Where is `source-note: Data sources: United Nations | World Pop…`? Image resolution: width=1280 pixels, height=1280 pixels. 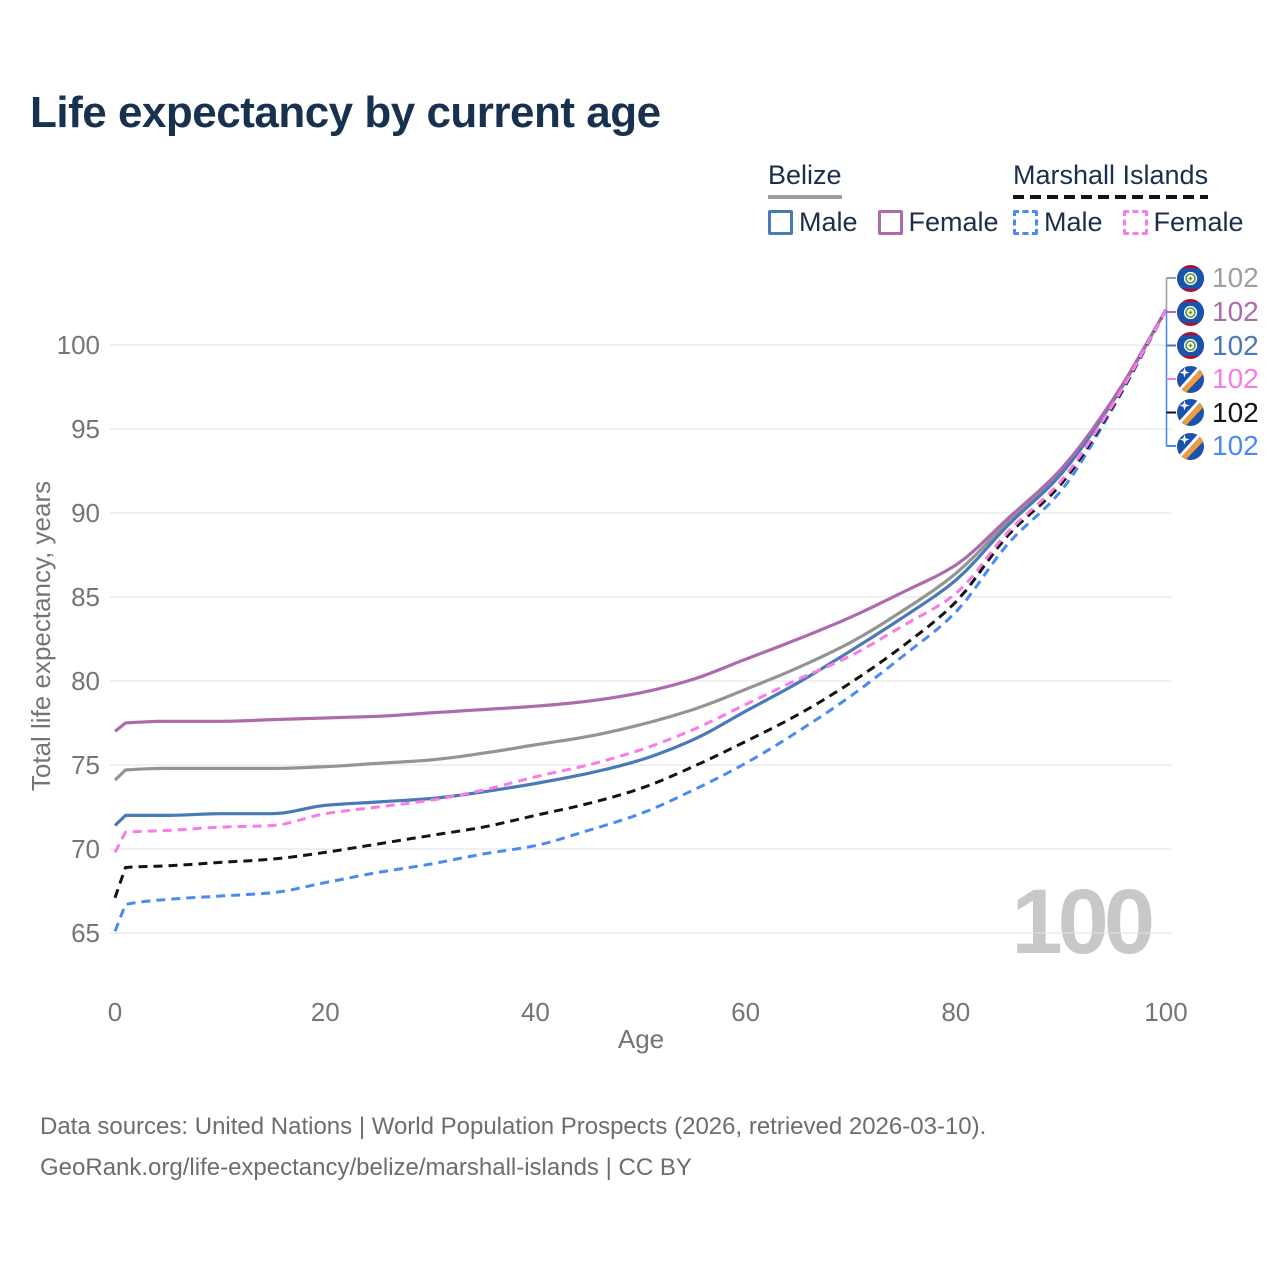
source-note: Data sources: United Nations | World Pop… is located at coordinates (513, 1147).